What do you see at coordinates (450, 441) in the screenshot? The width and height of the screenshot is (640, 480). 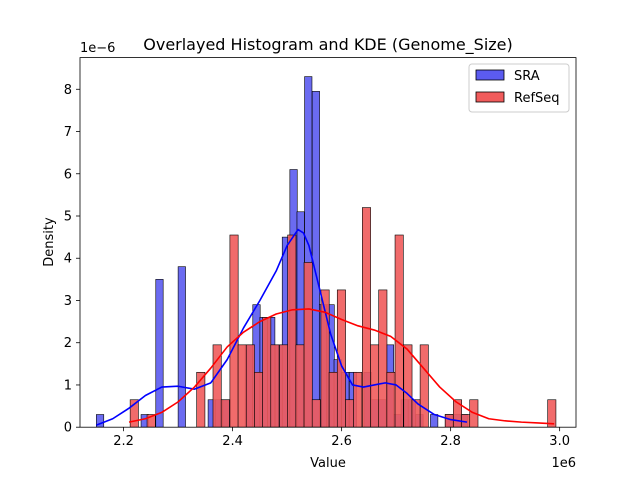 I see `x-tick-label: 2.8` at bounding box center [450, 441].